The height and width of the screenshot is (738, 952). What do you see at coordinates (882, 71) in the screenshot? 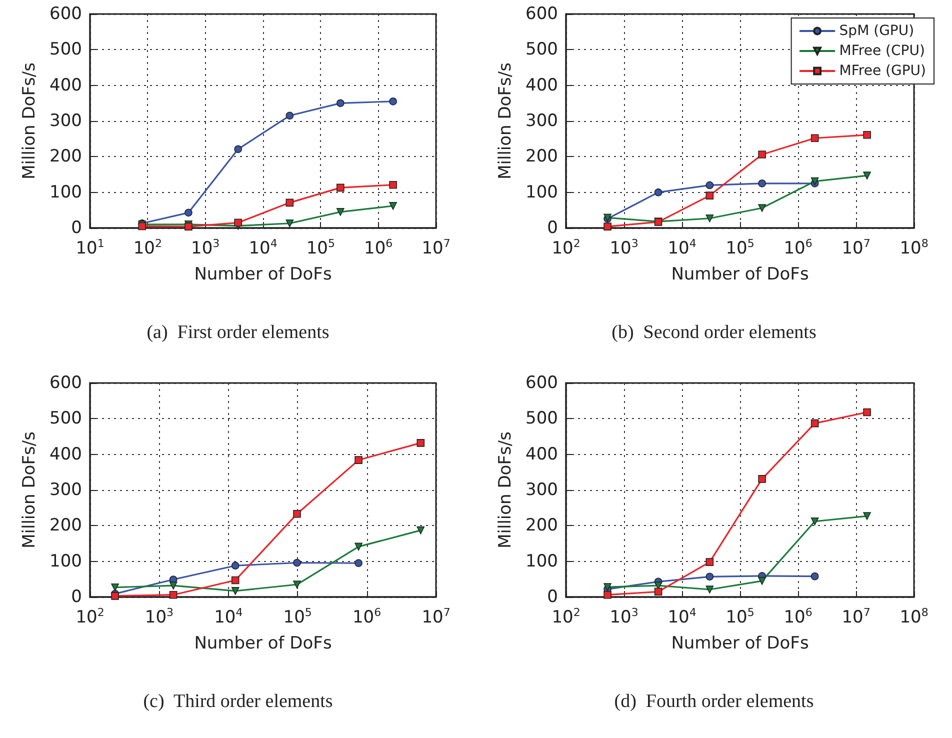
I see `legend-label: MFree (GPU)` at bounding box center [882, 71].